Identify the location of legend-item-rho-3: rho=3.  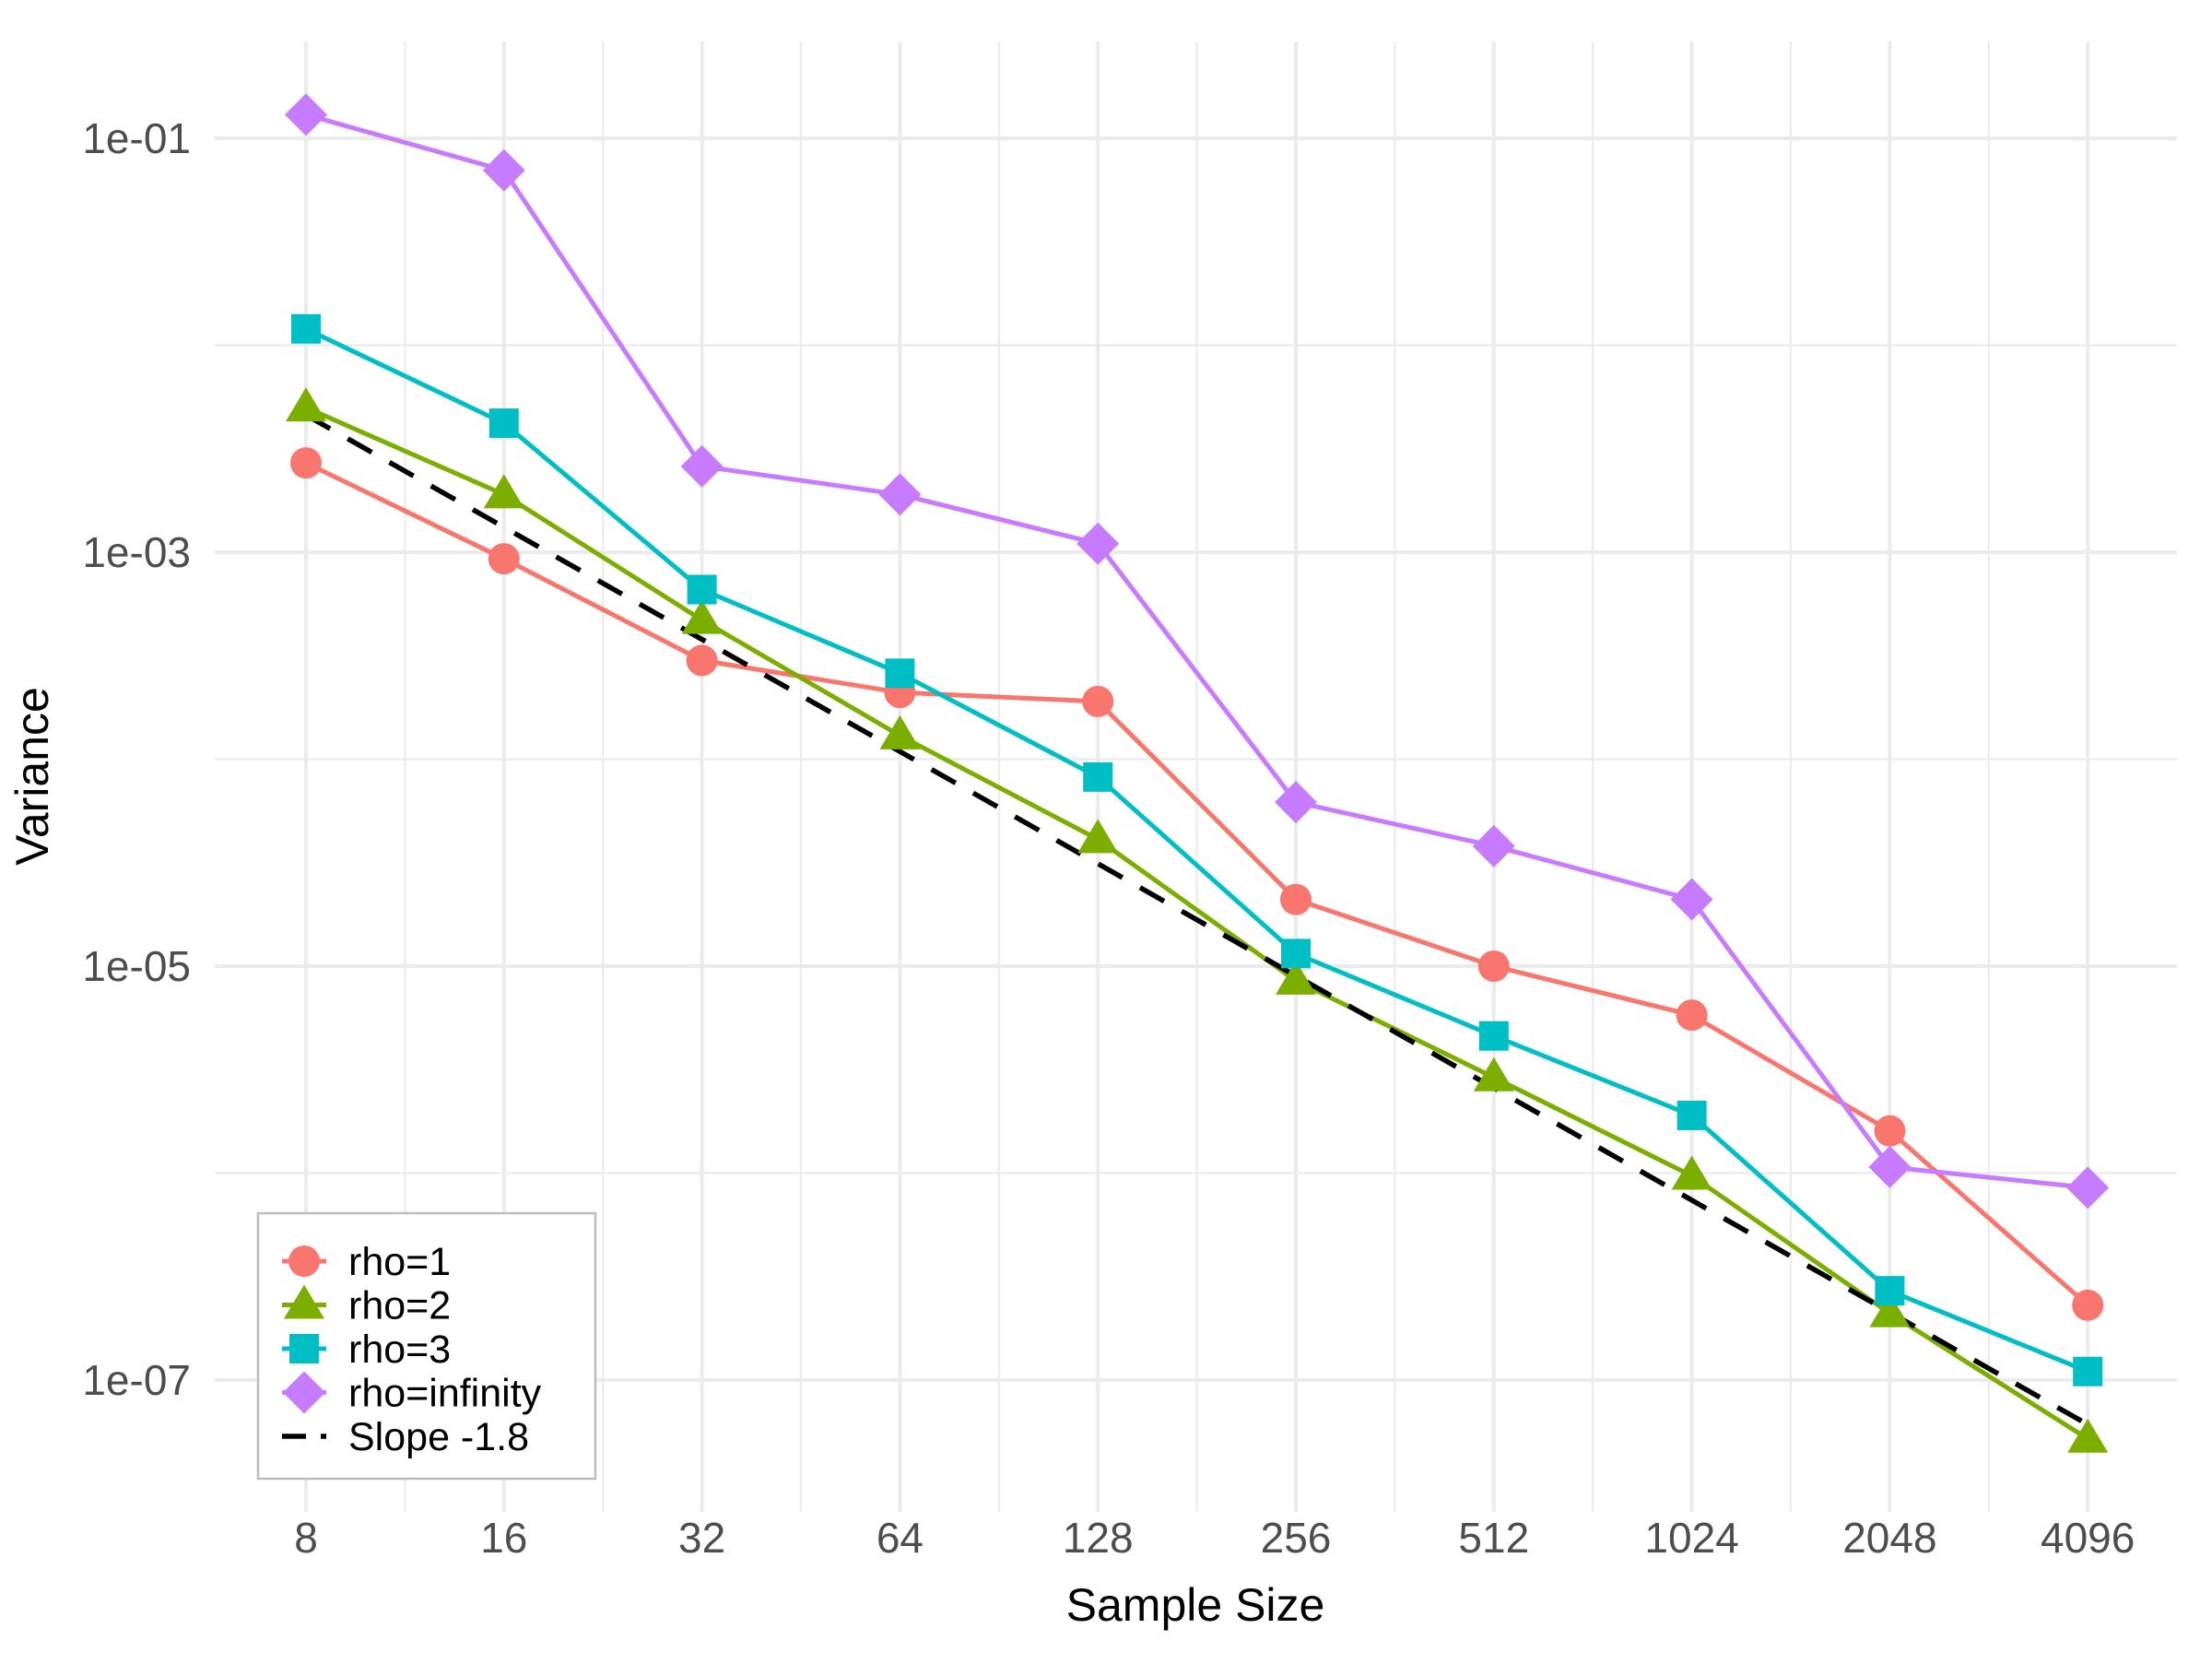
(366, 1350).